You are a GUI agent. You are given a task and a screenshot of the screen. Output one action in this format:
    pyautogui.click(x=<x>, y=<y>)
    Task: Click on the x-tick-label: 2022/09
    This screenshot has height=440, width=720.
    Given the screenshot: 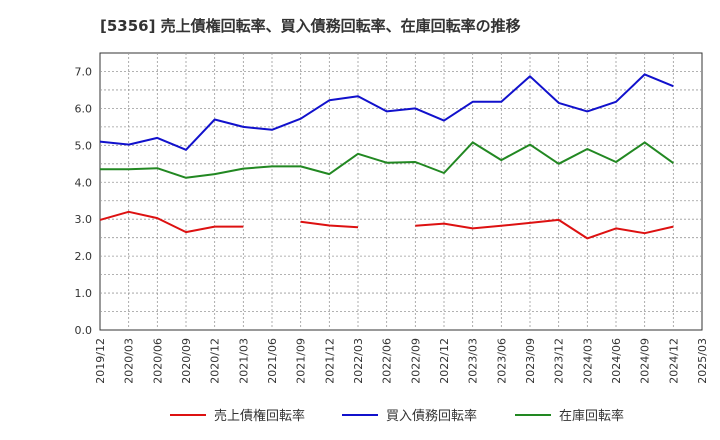 What is the action you would take?
    pyautogui.click(x=415, y=361)
    